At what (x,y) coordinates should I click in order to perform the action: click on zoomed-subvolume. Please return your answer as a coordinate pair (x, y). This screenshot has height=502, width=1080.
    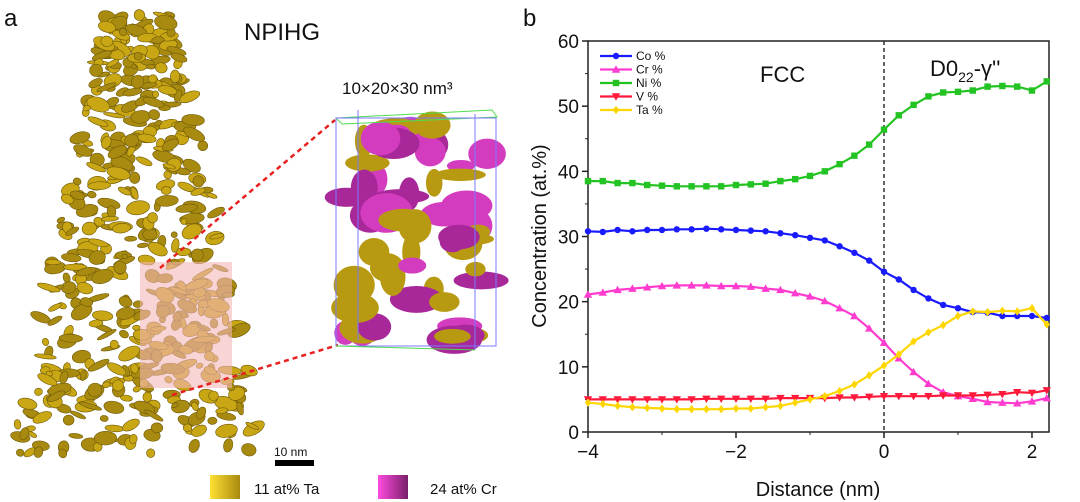
    Looking at the image, I should click on (416, 231).